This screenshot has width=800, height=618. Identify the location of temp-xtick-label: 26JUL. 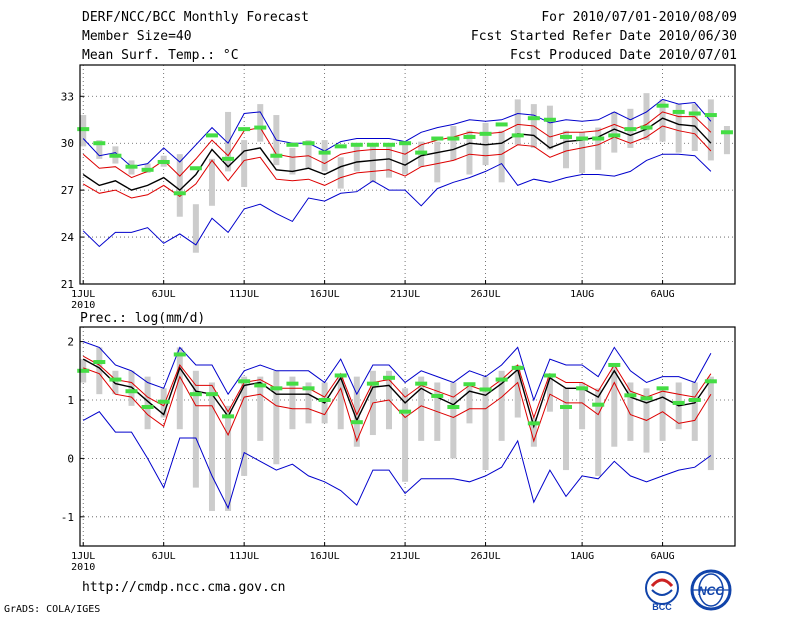
(485, 294).